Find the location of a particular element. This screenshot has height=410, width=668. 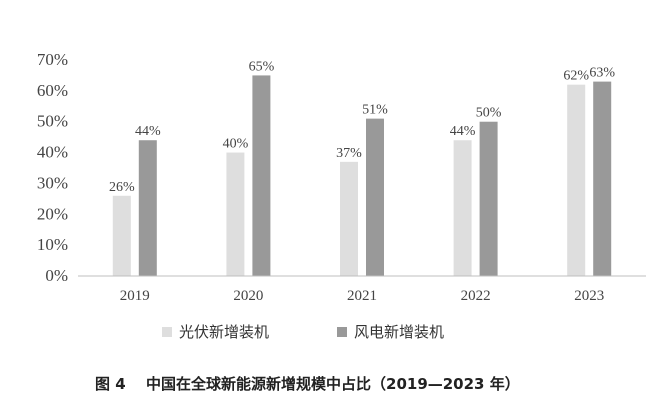

x-tick-label: 2022 is located at coordinates (476, 296).